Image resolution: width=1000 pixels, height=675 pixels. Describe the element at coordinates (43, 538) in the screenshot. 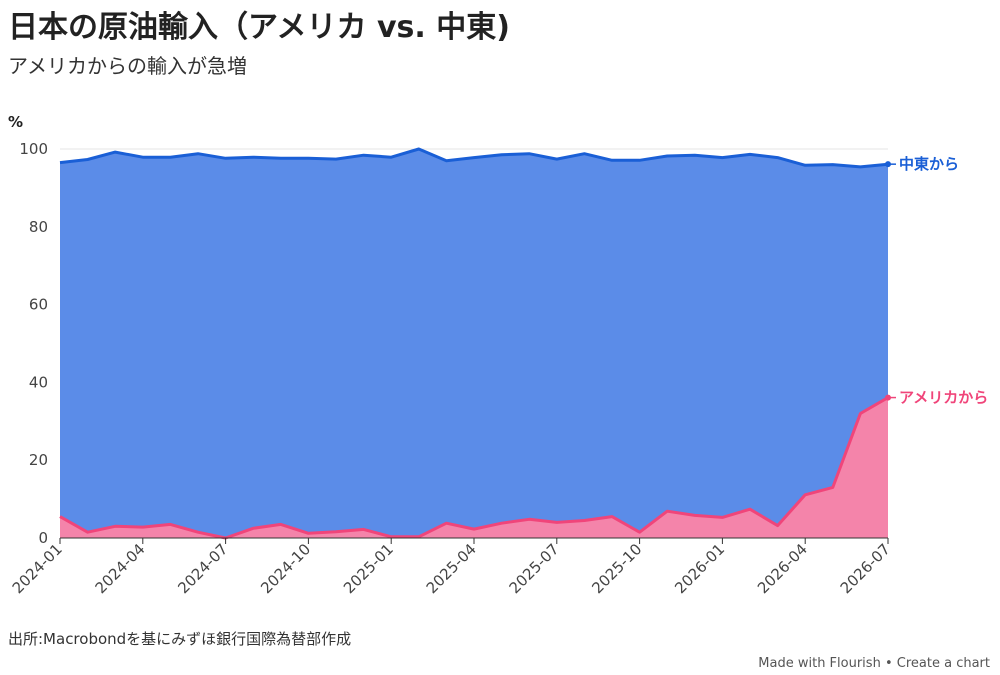

I see `y-tick-label: 0` at that location.